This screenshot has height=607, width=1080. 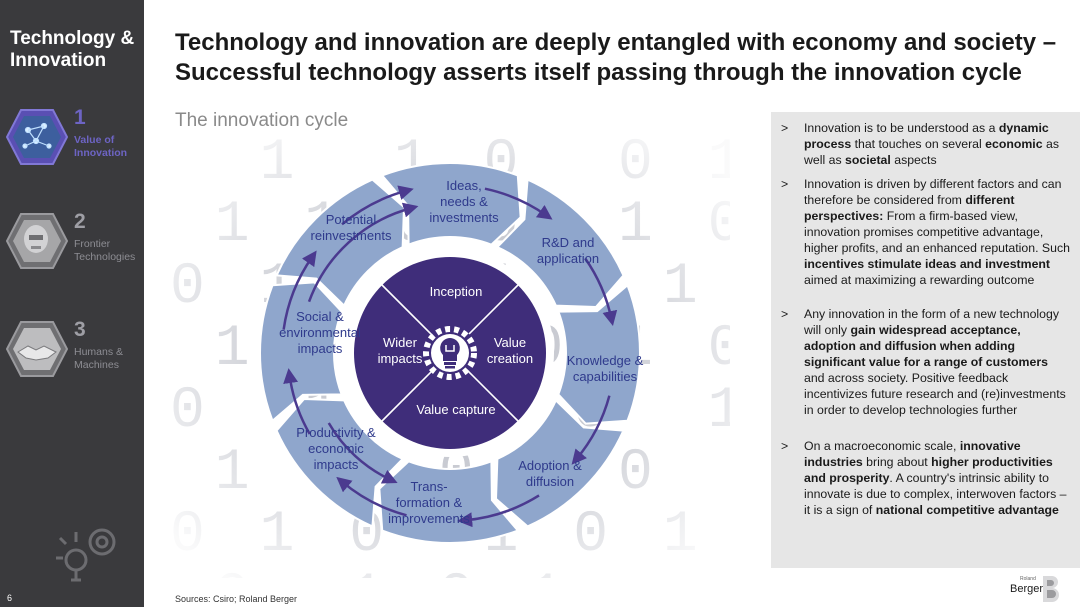 I want to click on inner-label-inception: Inception, so click(x=456, y=291).